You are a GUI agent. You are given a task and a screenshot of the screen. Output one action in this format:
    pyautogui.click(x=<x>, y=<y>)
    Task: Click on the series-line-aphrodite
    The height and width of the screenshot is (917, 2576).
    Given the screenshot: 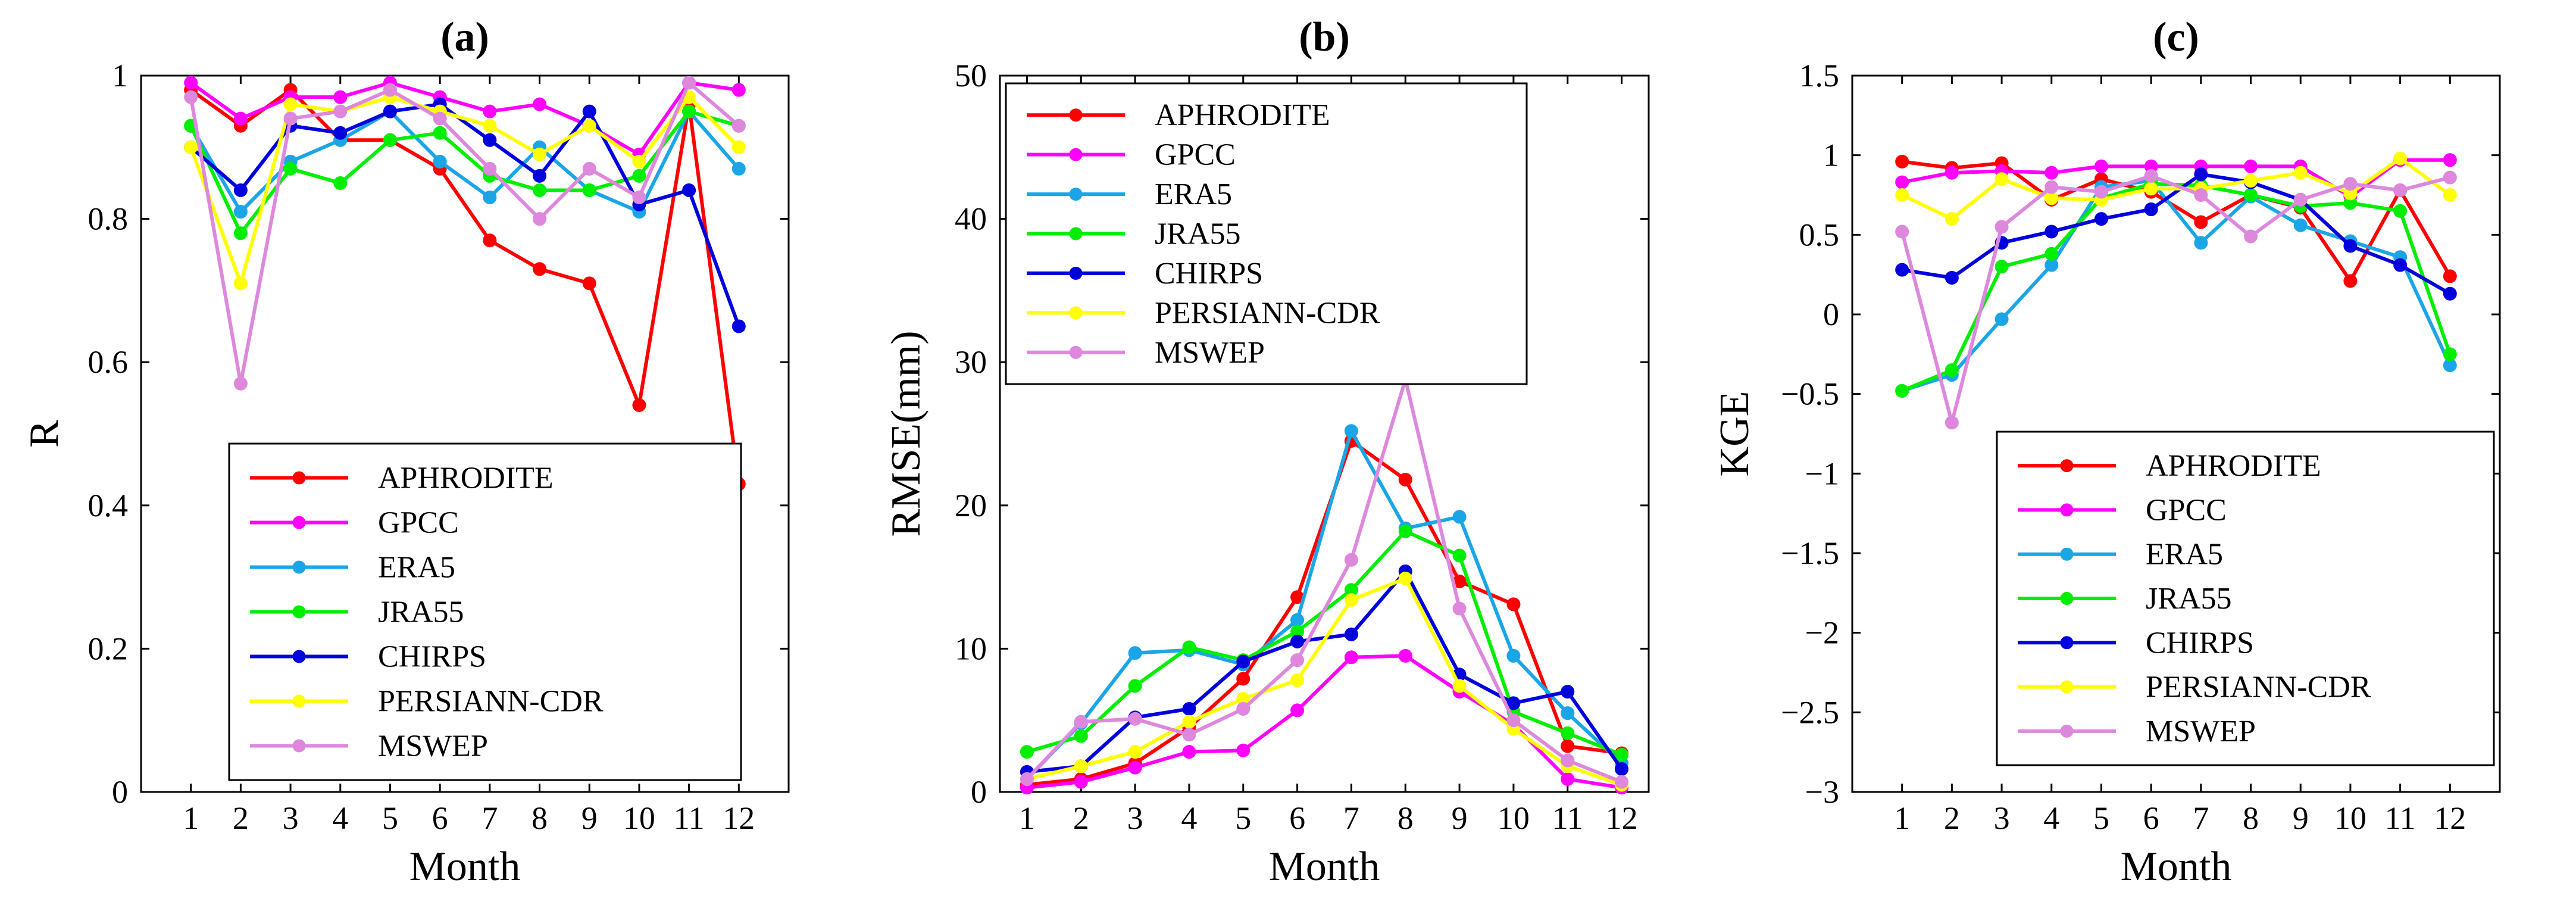 What is the action you would take?
    pyautogui.click(x=2177, y=221)
    